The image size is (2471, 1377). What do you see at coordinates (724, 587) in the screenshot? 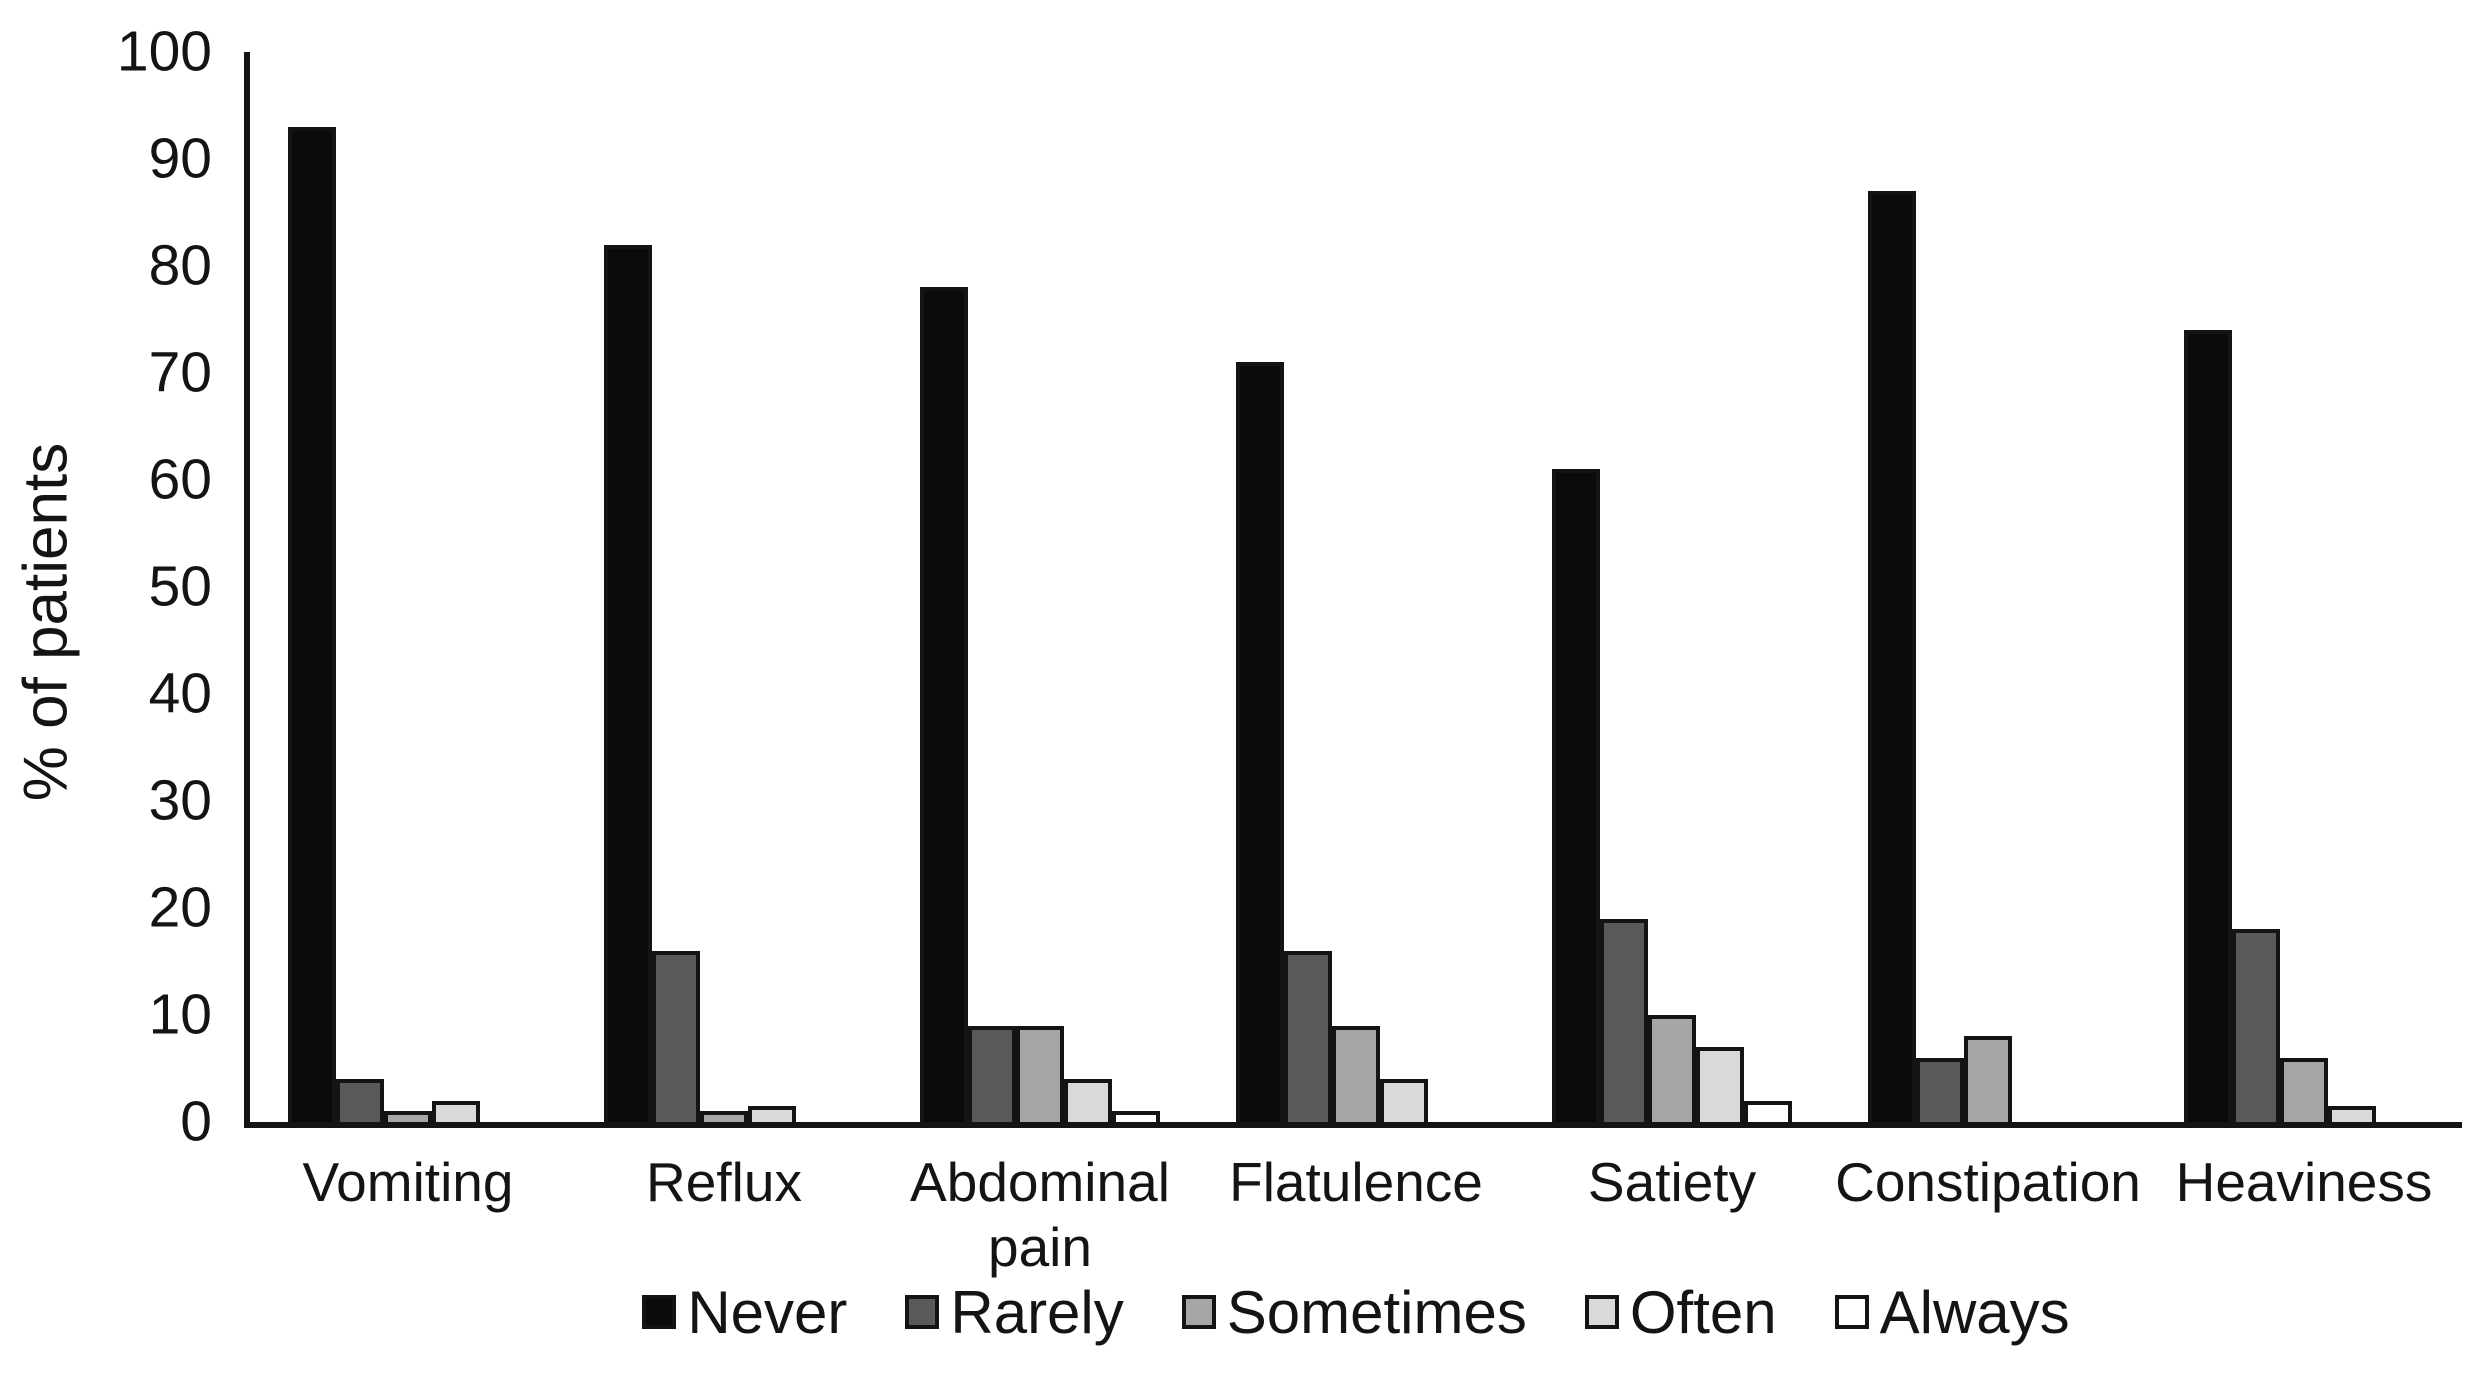
I see `bar-group-reflux` at bounding box center [724, 587].